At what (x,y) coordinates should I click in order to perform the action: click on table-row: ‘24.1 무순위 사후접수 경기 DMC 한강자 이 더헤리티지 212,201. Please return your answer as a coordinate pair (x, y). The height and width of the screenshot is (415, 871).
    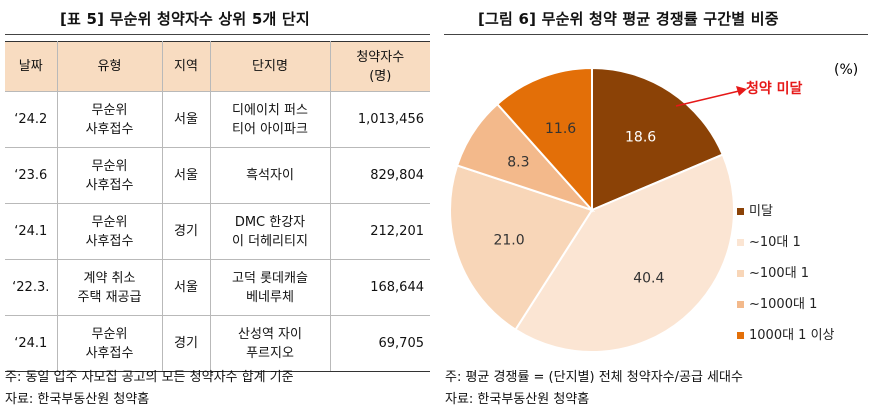
    Looking at the image, I should click on (217, 231).